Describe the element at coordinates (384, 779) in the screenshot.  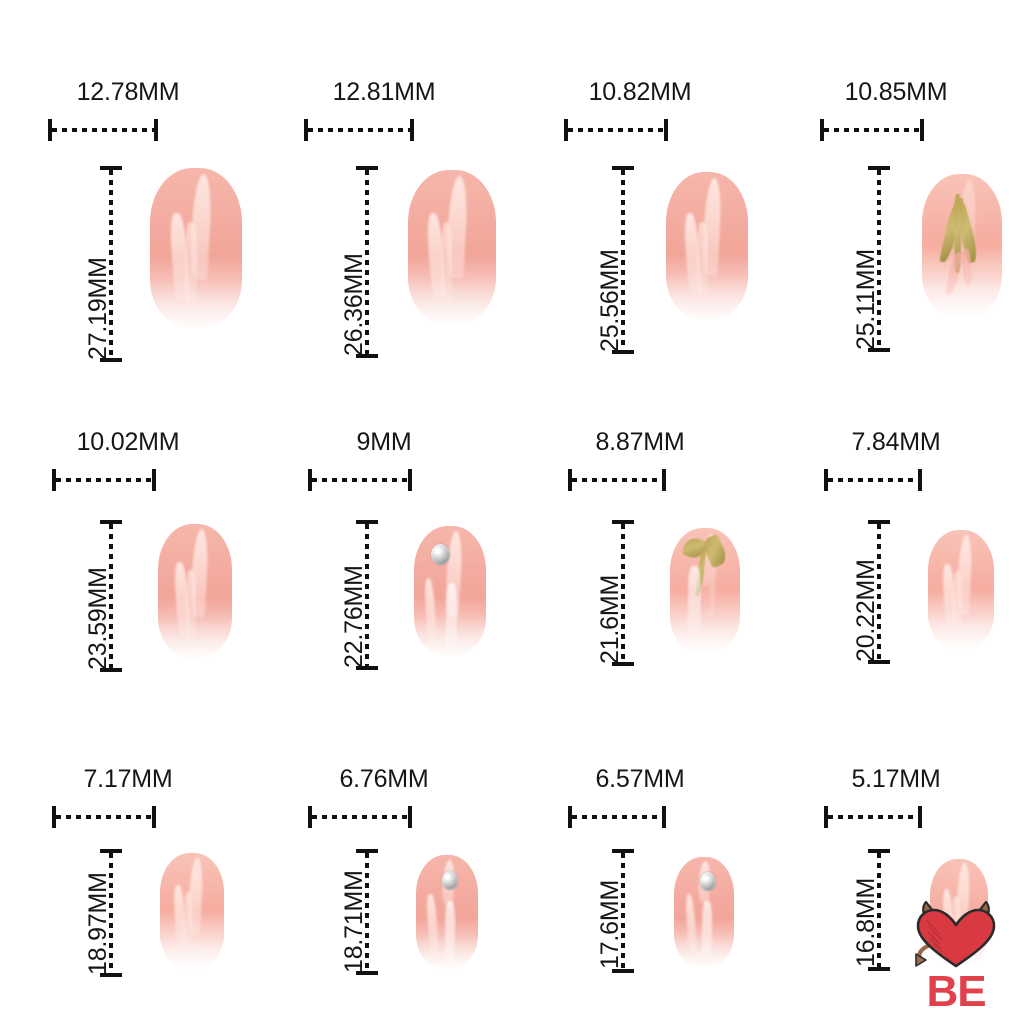
I see `width-measurement-label: 6.76MM` at that location.